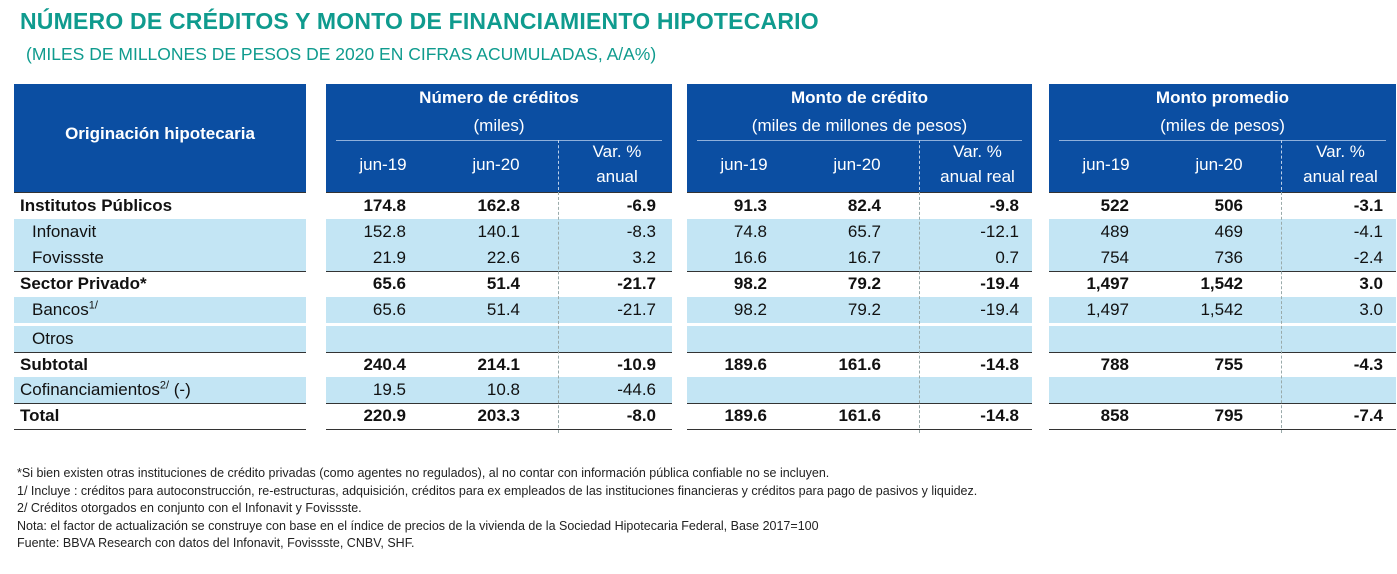  I want to click on table-row: Sector Privado*, so click(160, 284).